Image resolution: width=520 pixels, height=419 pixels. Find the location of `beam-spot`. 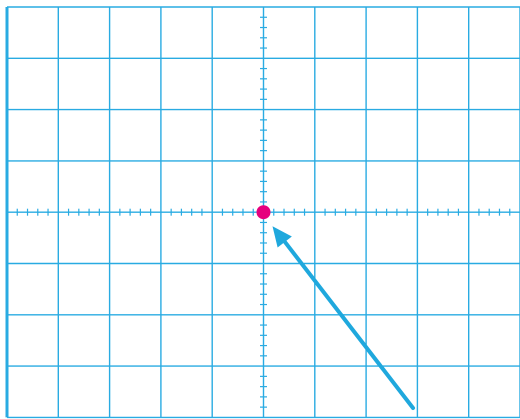

beam-spot is located at coordinates (263, 212).